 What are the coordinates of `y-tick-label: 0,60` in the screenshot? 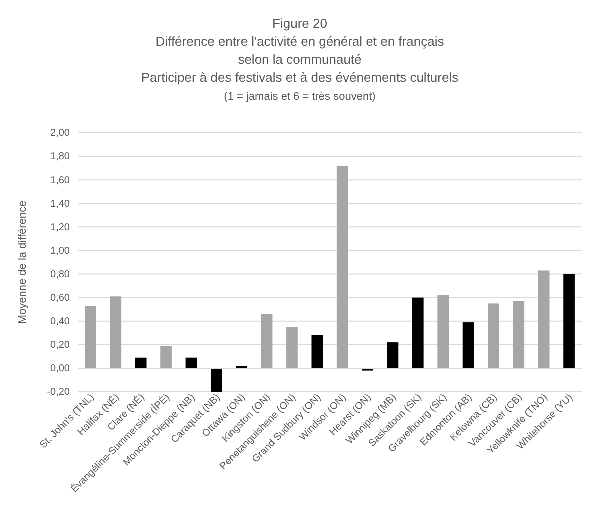 It's located at (60, 298).